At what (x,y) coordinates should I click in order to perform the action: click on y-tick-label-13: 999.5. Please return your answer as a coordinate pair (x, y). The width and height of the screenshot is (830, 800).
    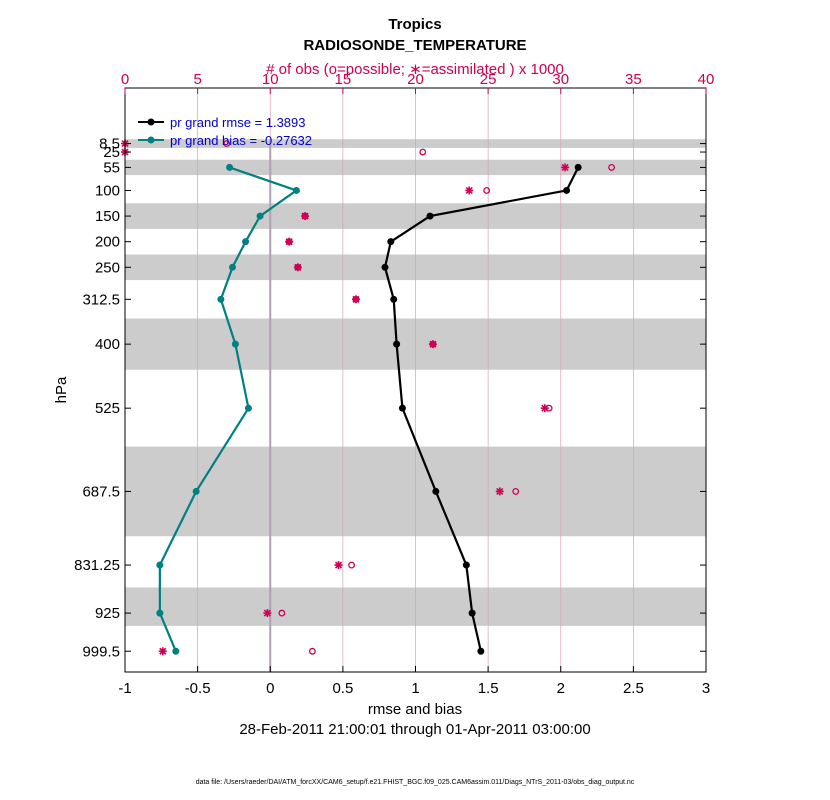
    Looking at the image, I should click on (101, 651).